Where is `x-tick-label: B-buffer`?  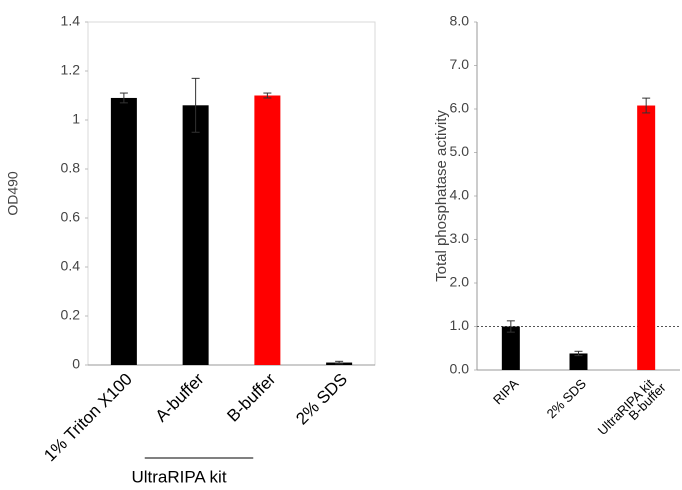
x-tick-label: B-buffer is located at coordinates (251, 397).